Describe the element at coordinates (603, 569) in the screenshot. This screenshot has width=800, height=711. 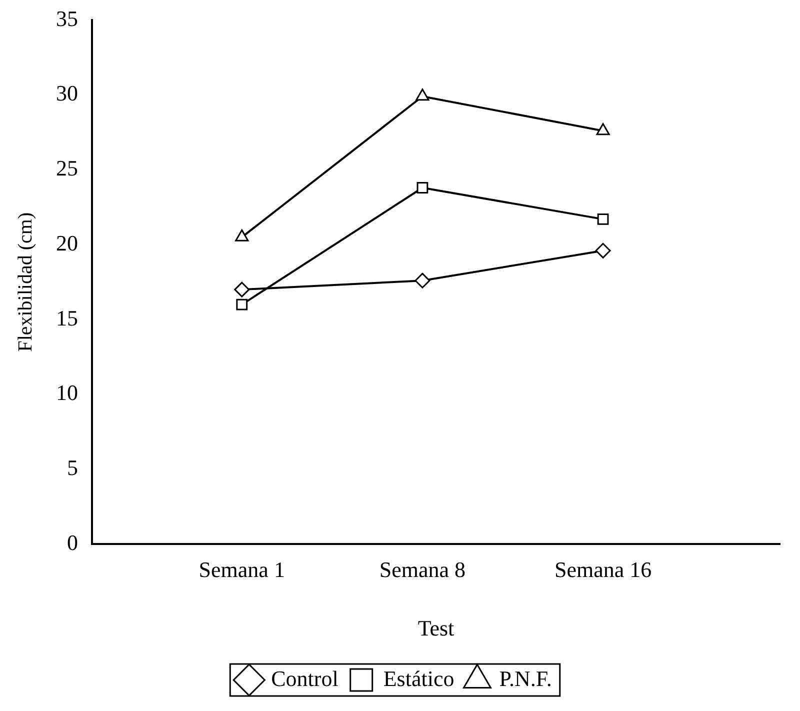
I see `x-tick-label: Semana 16` at that location.